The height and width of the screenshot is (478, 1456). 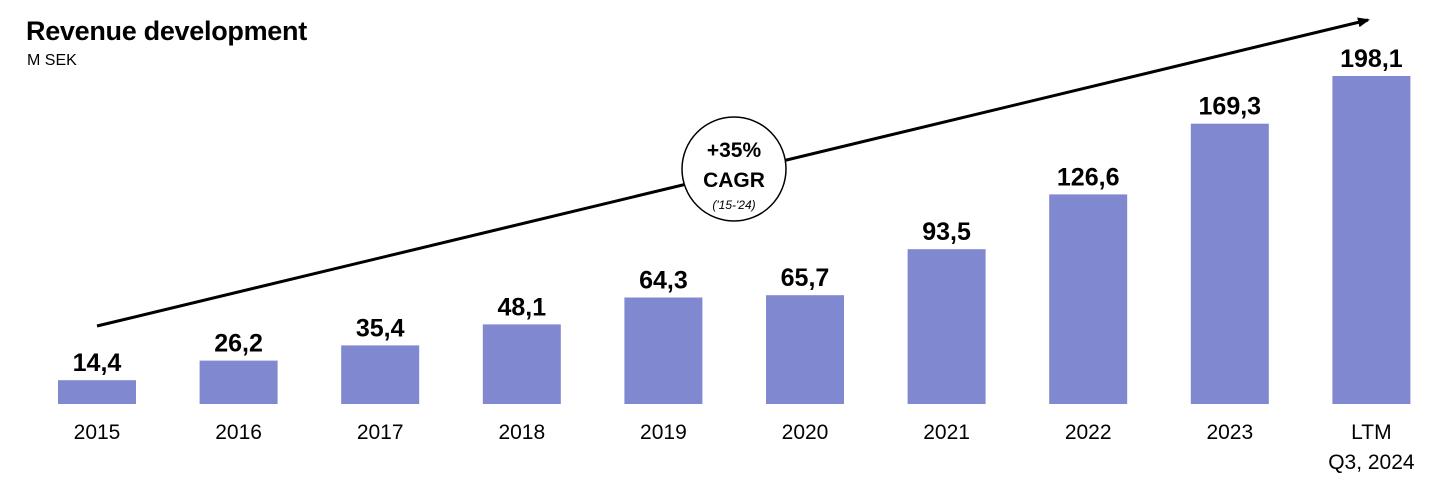 I want to click on category-label: 2016, so click(x=238, y=432).